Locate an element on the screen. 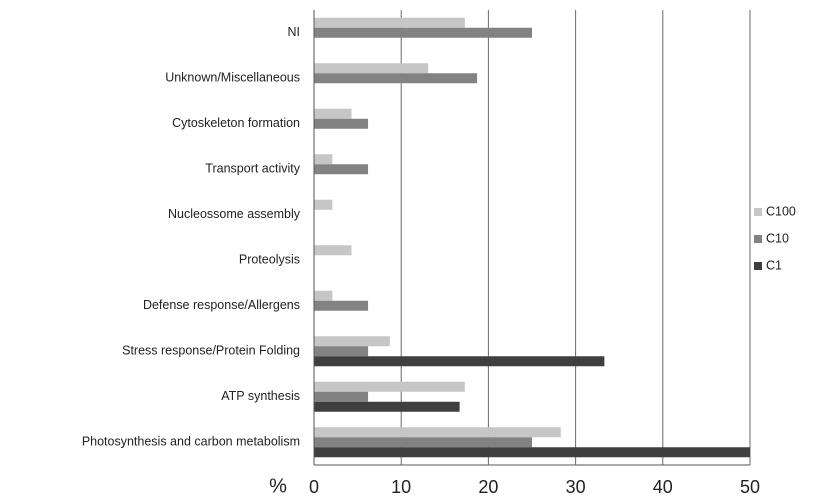  y-tick-label: Defense response/Allergens is located at coordinates (221, 305).